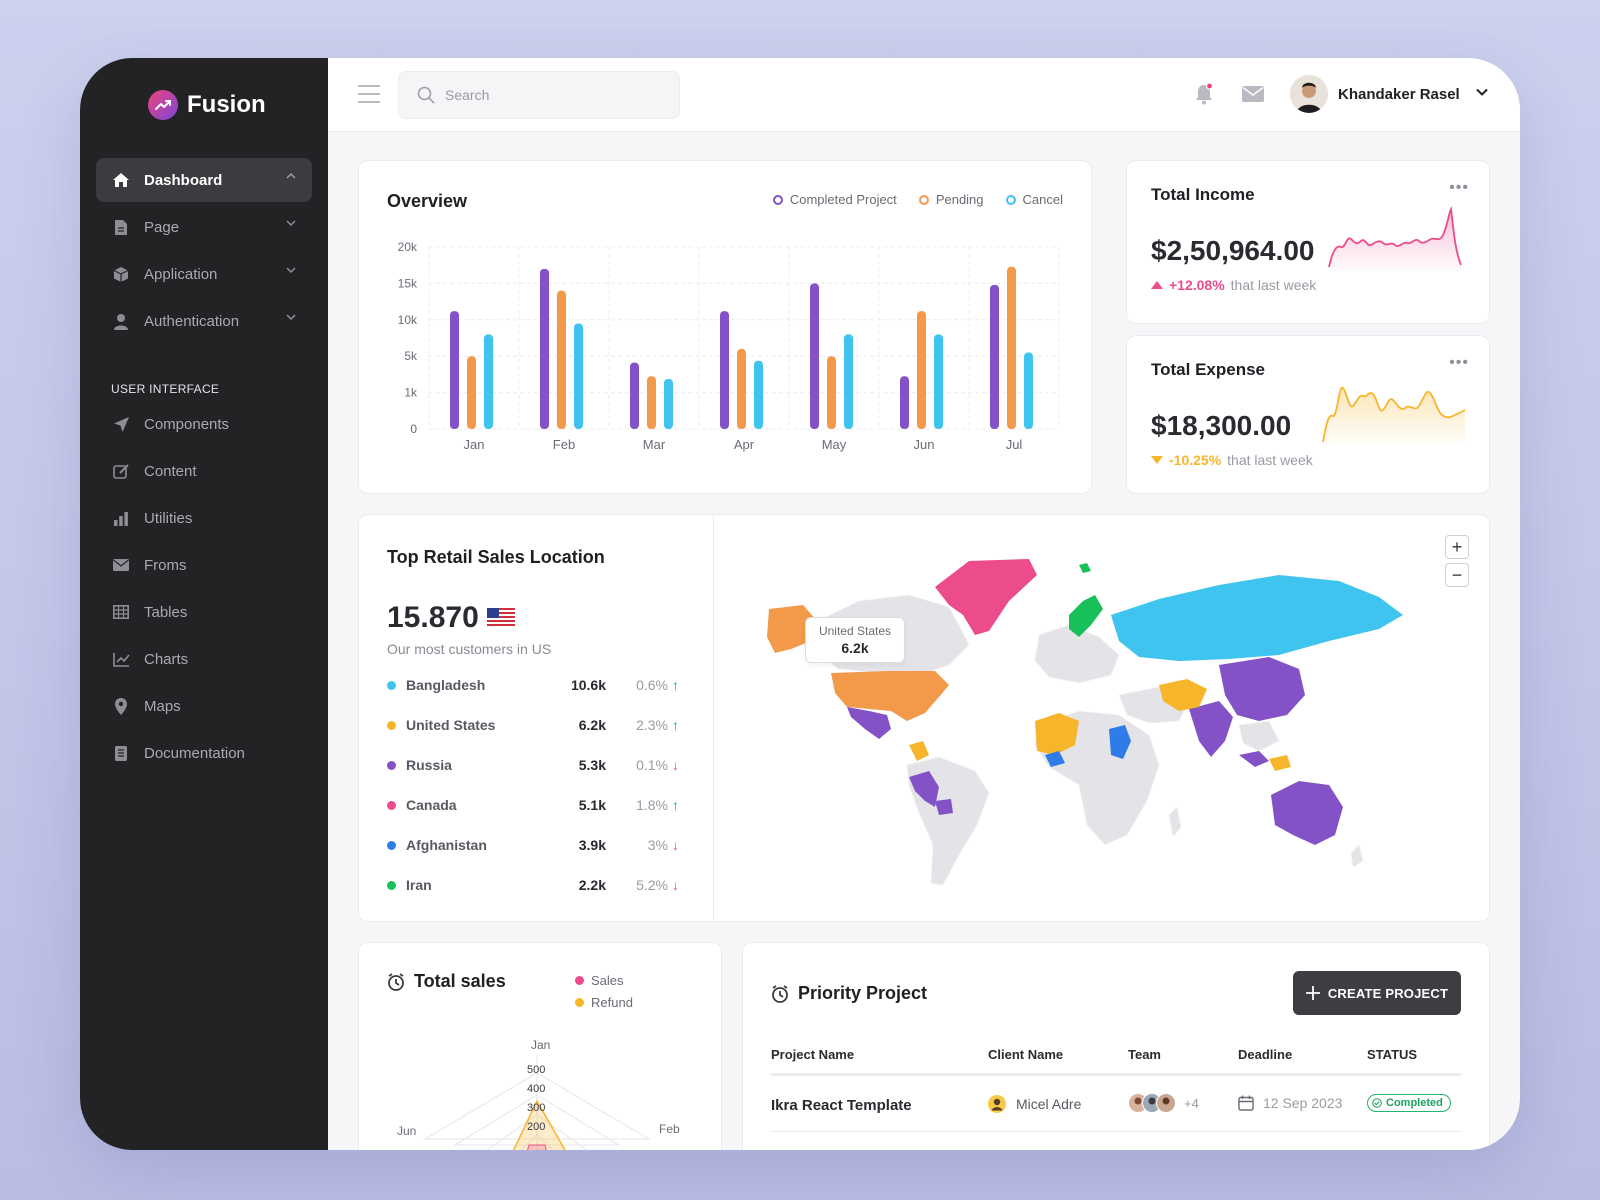 The height and width of the screenshot is (1200, 1600). I want to click on arrow-down-icon: ↓, so click(675, 765).